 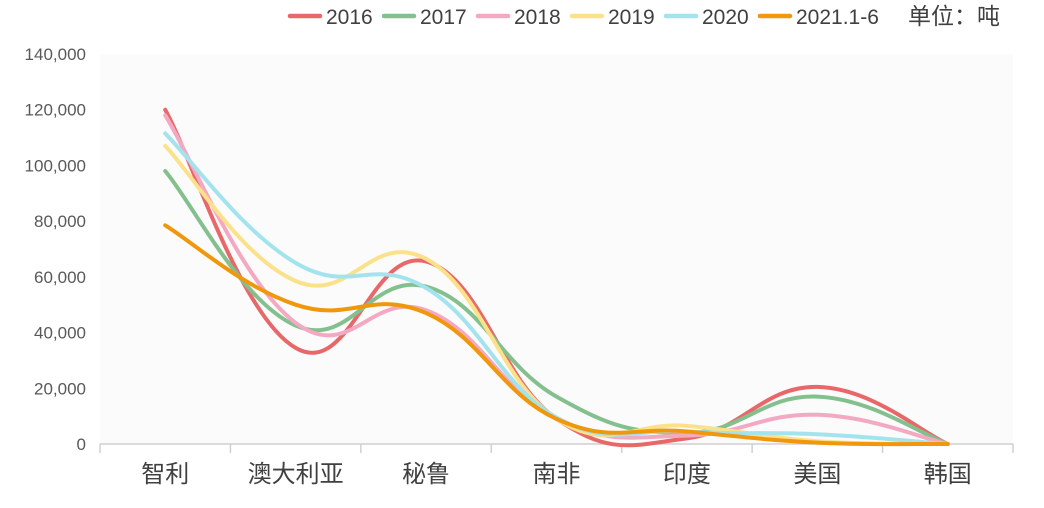 I want to click on legend-item: 2017, so click(x=424, y=17).